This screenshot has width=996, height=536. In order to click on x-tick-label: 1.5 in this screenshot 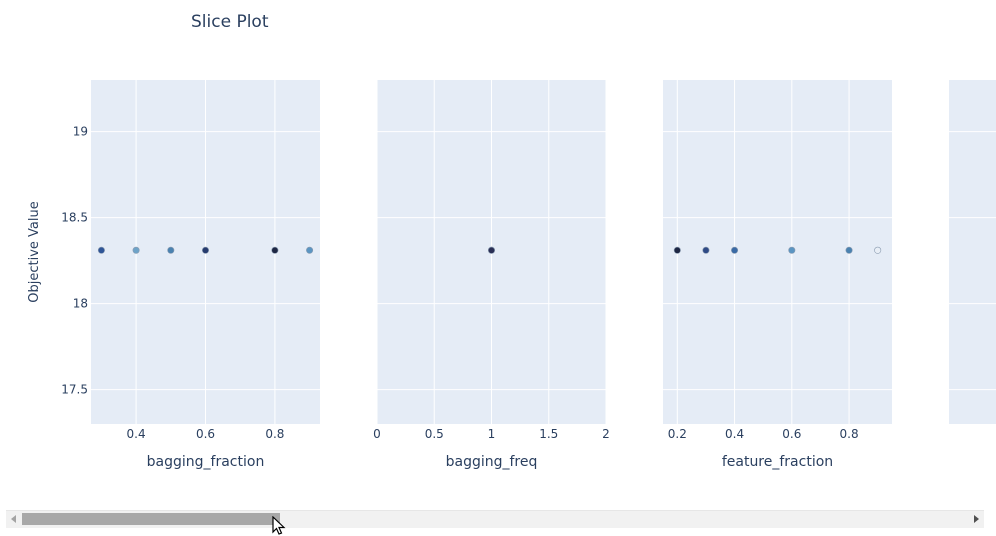, I will do `click(548, 434)`.